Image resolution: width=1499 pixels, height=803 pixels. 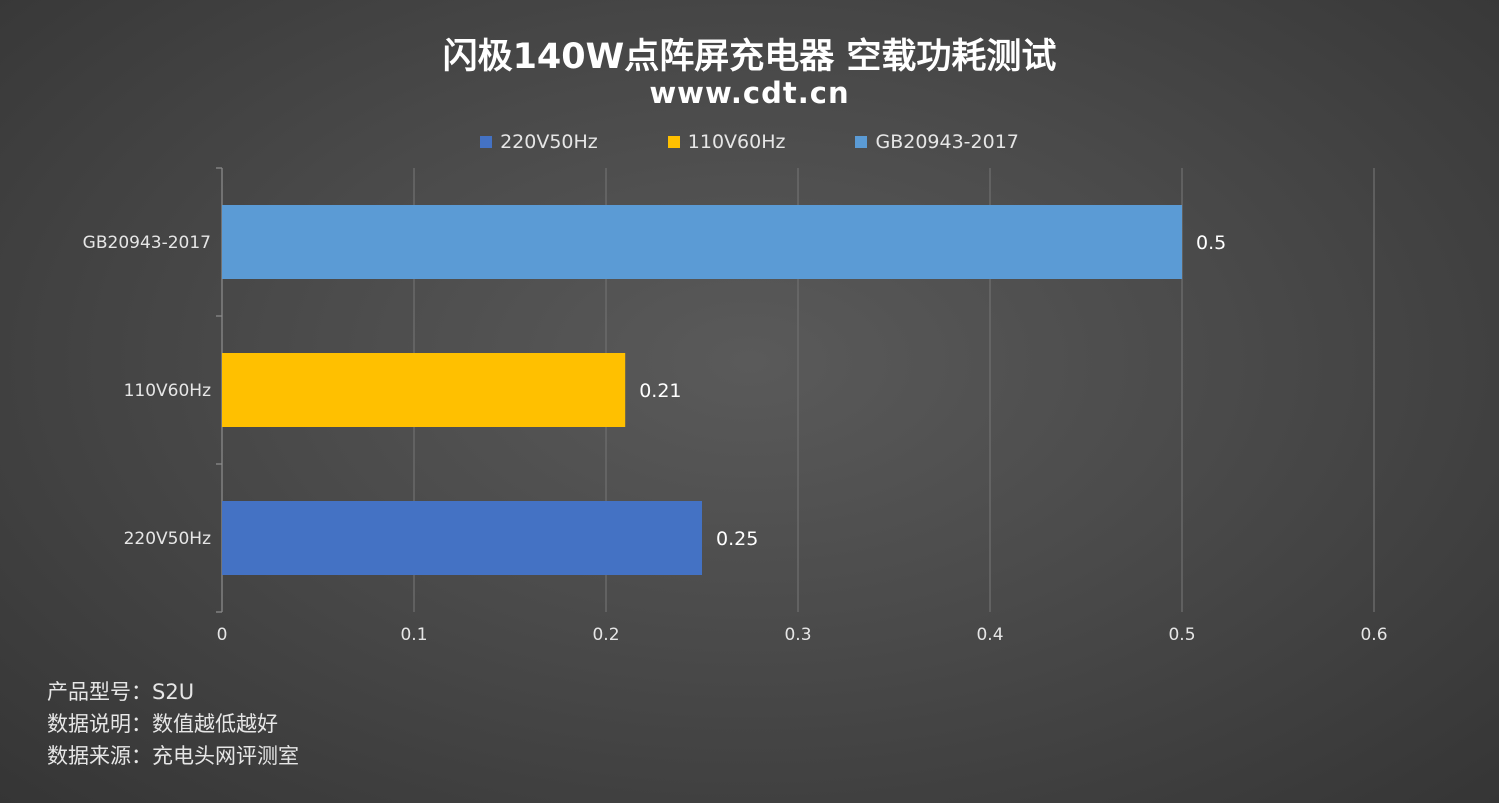 What do you see at coordinates (486, 142) in the screenshot?
I see `legend-swatch-220v50hz` at bounding box center [486, 142].